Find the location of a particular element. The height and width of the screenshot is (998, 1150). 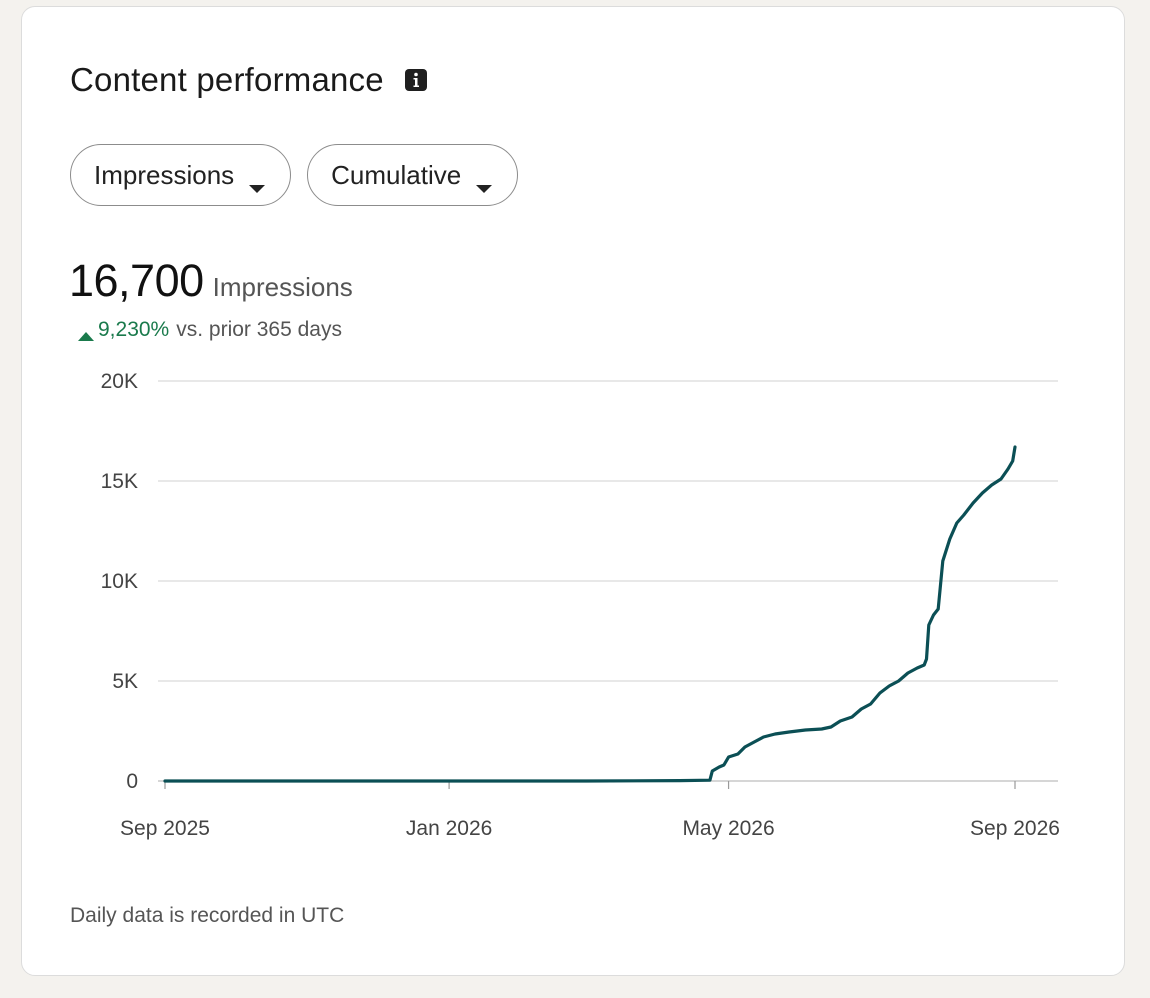

info-icon is located at coordinates (416, 80).